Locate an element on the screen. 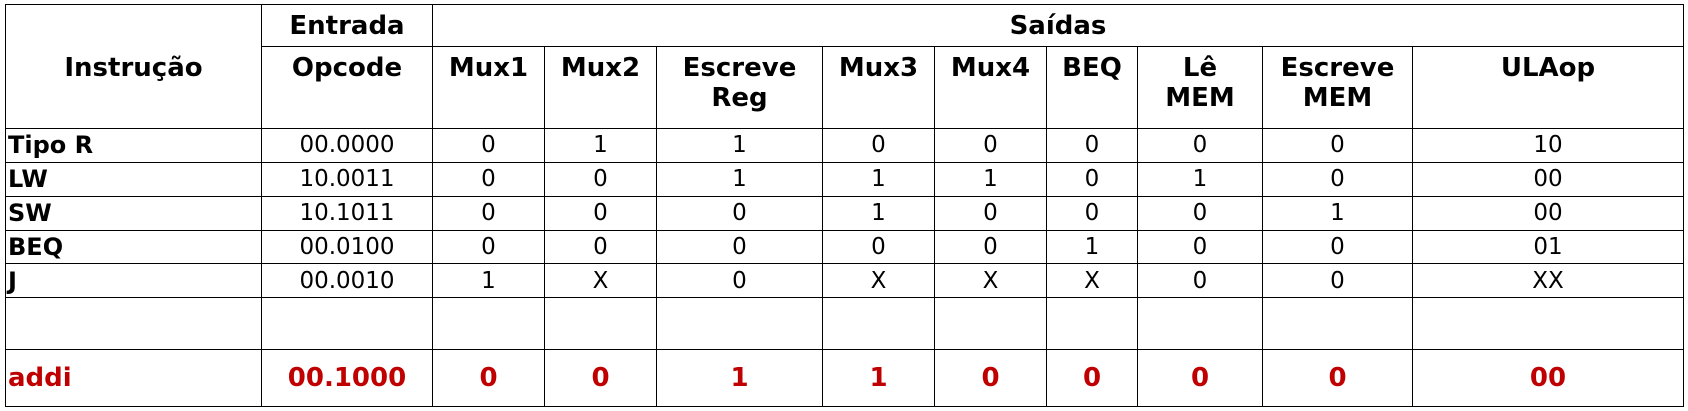 This screenshot has width=1688, height=411. header-ulaop: ULAop is located at coordinates (1548, 87).